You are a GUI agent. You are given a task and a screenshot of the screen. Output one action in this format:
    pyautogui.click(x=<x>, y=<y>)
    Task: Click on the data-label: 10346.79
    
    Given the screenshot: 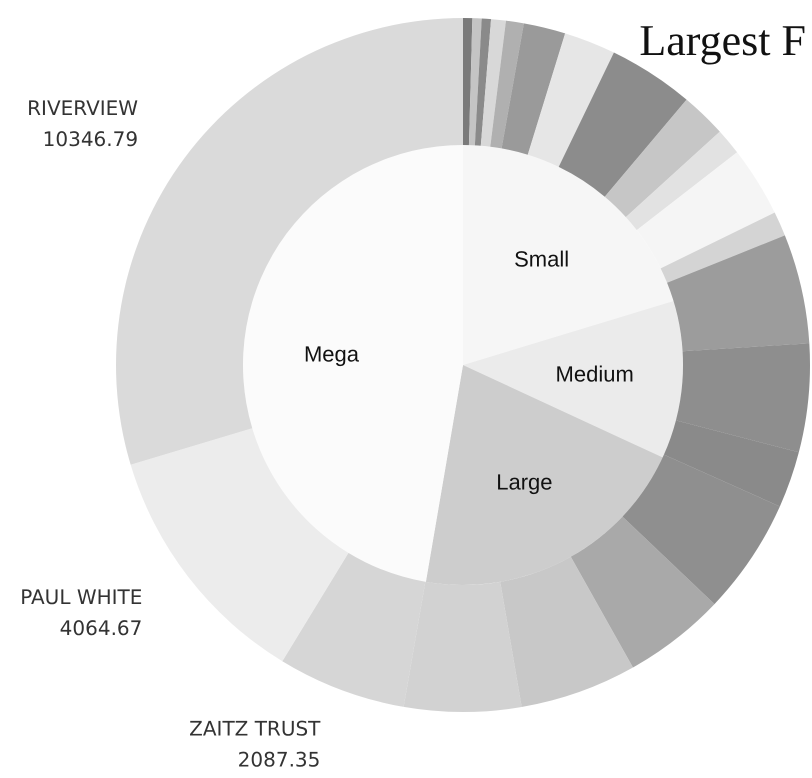 What is the action you would take?
    pyautogui.click(x=90, y=138)
    